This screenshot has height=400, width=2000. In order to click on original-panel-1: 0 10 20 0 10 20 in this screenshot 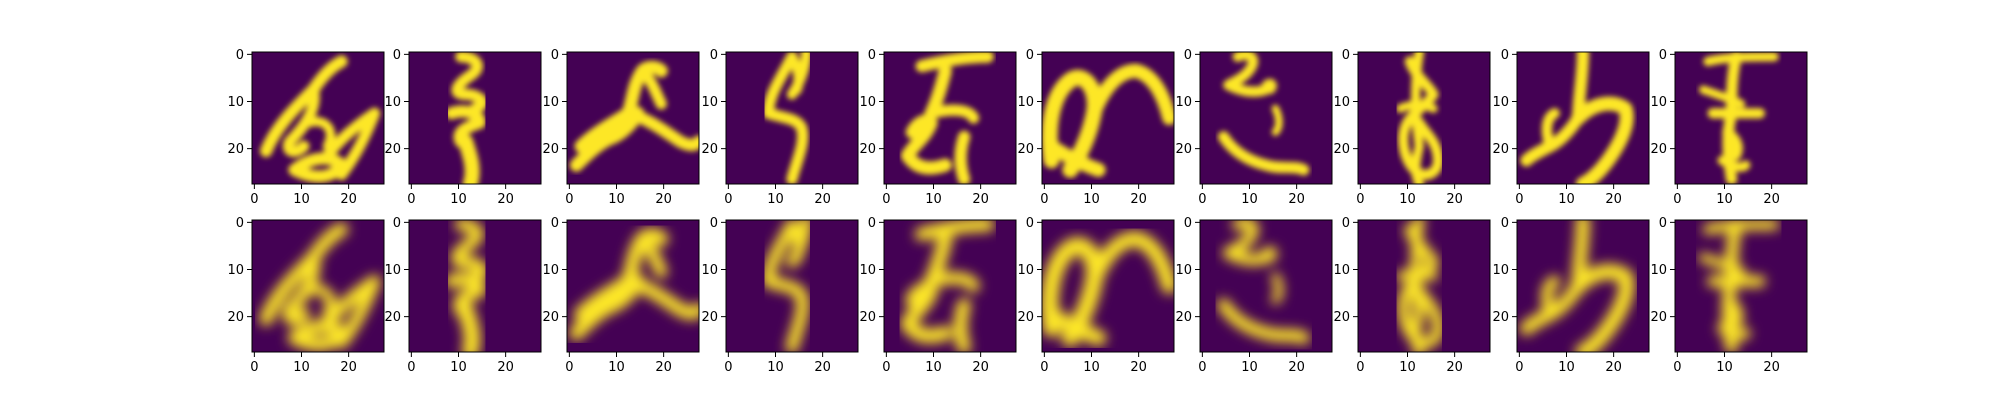, I will do `click(306, 127)`.